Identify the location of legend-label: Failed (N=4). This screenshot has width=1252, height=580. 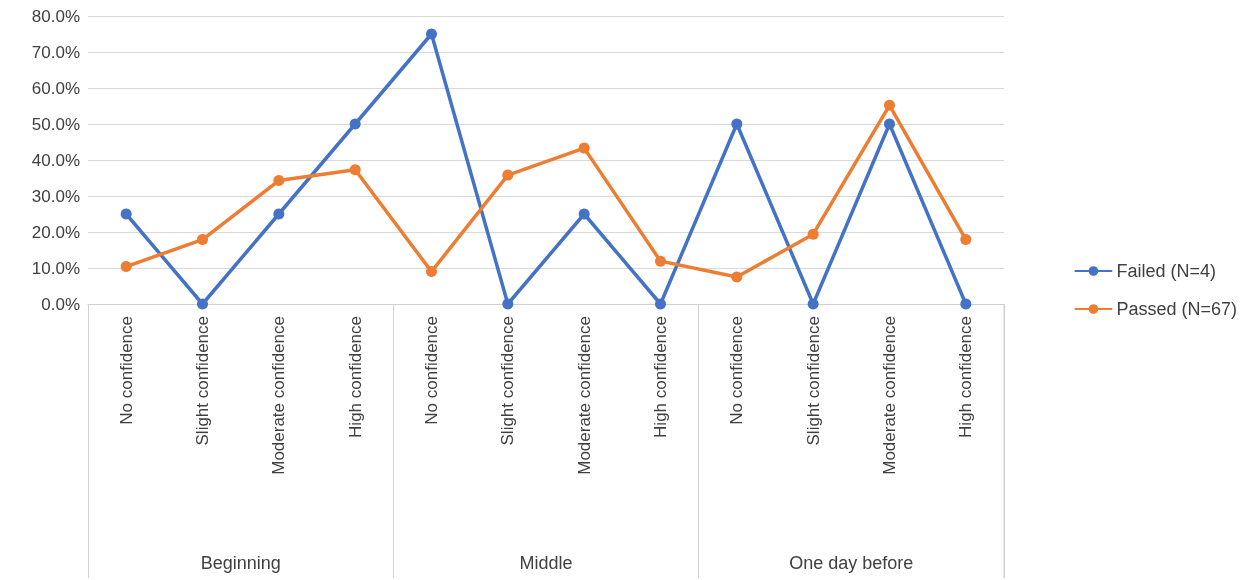
(1166, 271).